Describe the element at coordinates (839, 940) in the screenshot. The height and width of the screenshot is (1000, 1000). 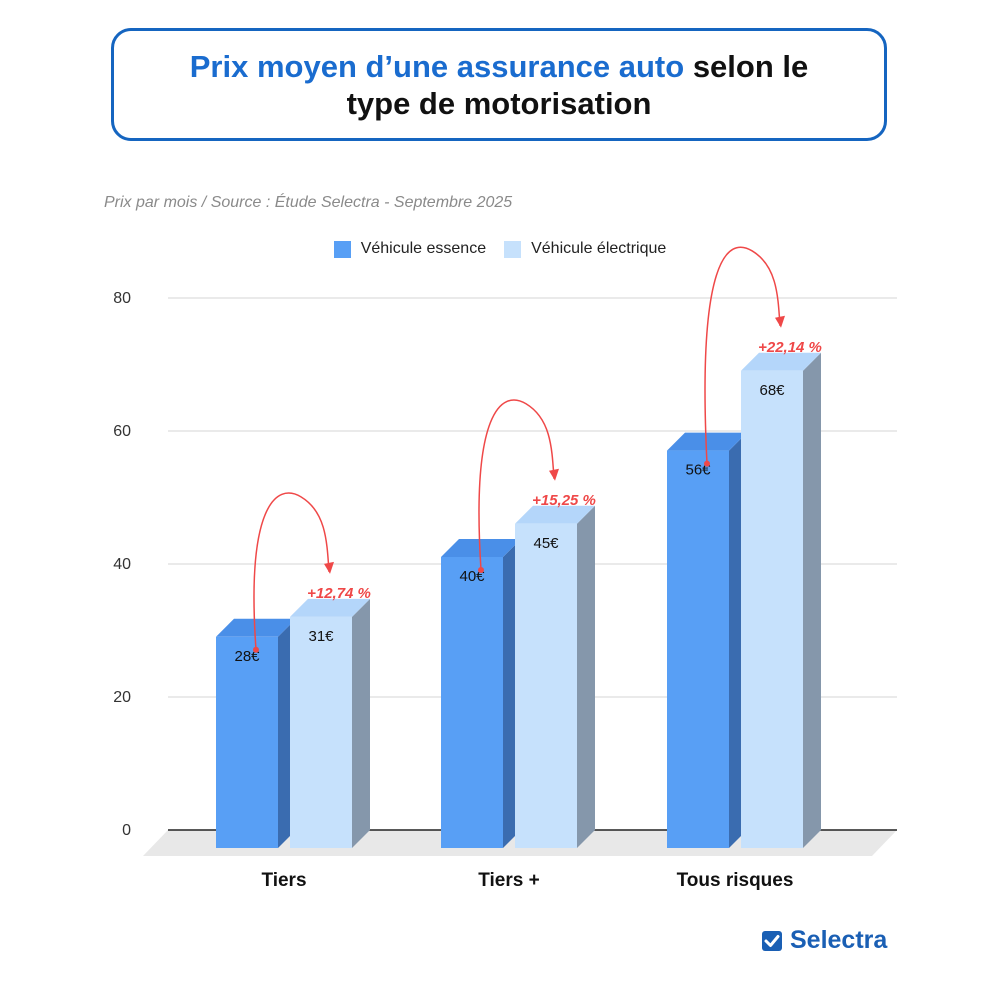
I see `brand-name: Selectra` at that location.